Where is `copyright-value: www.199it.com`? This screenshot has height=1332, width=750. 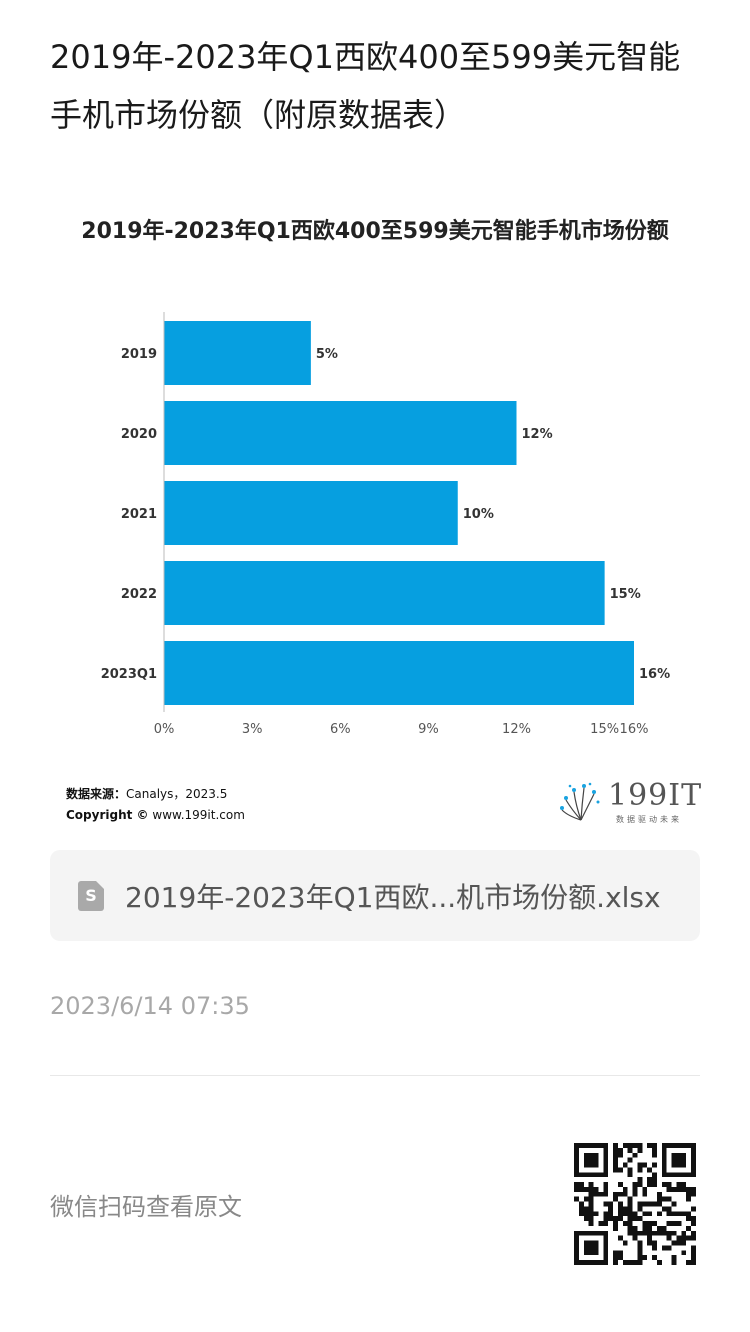
copyright-value: www.199it.com is located at coordinates (198, 815).